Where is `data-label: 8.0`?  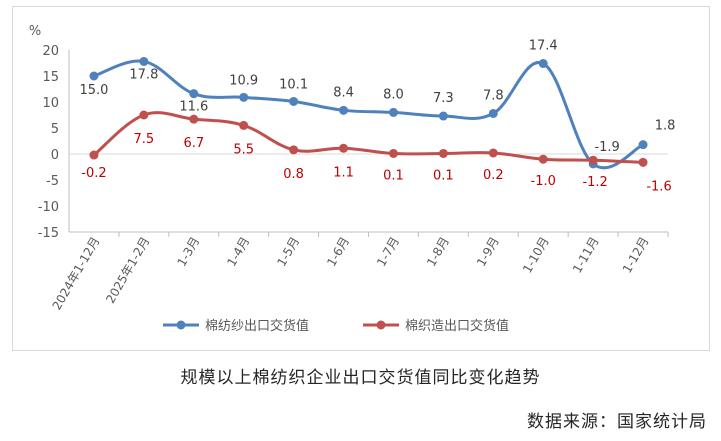
data-label: 8.0 is located at coordinates (393, 94).